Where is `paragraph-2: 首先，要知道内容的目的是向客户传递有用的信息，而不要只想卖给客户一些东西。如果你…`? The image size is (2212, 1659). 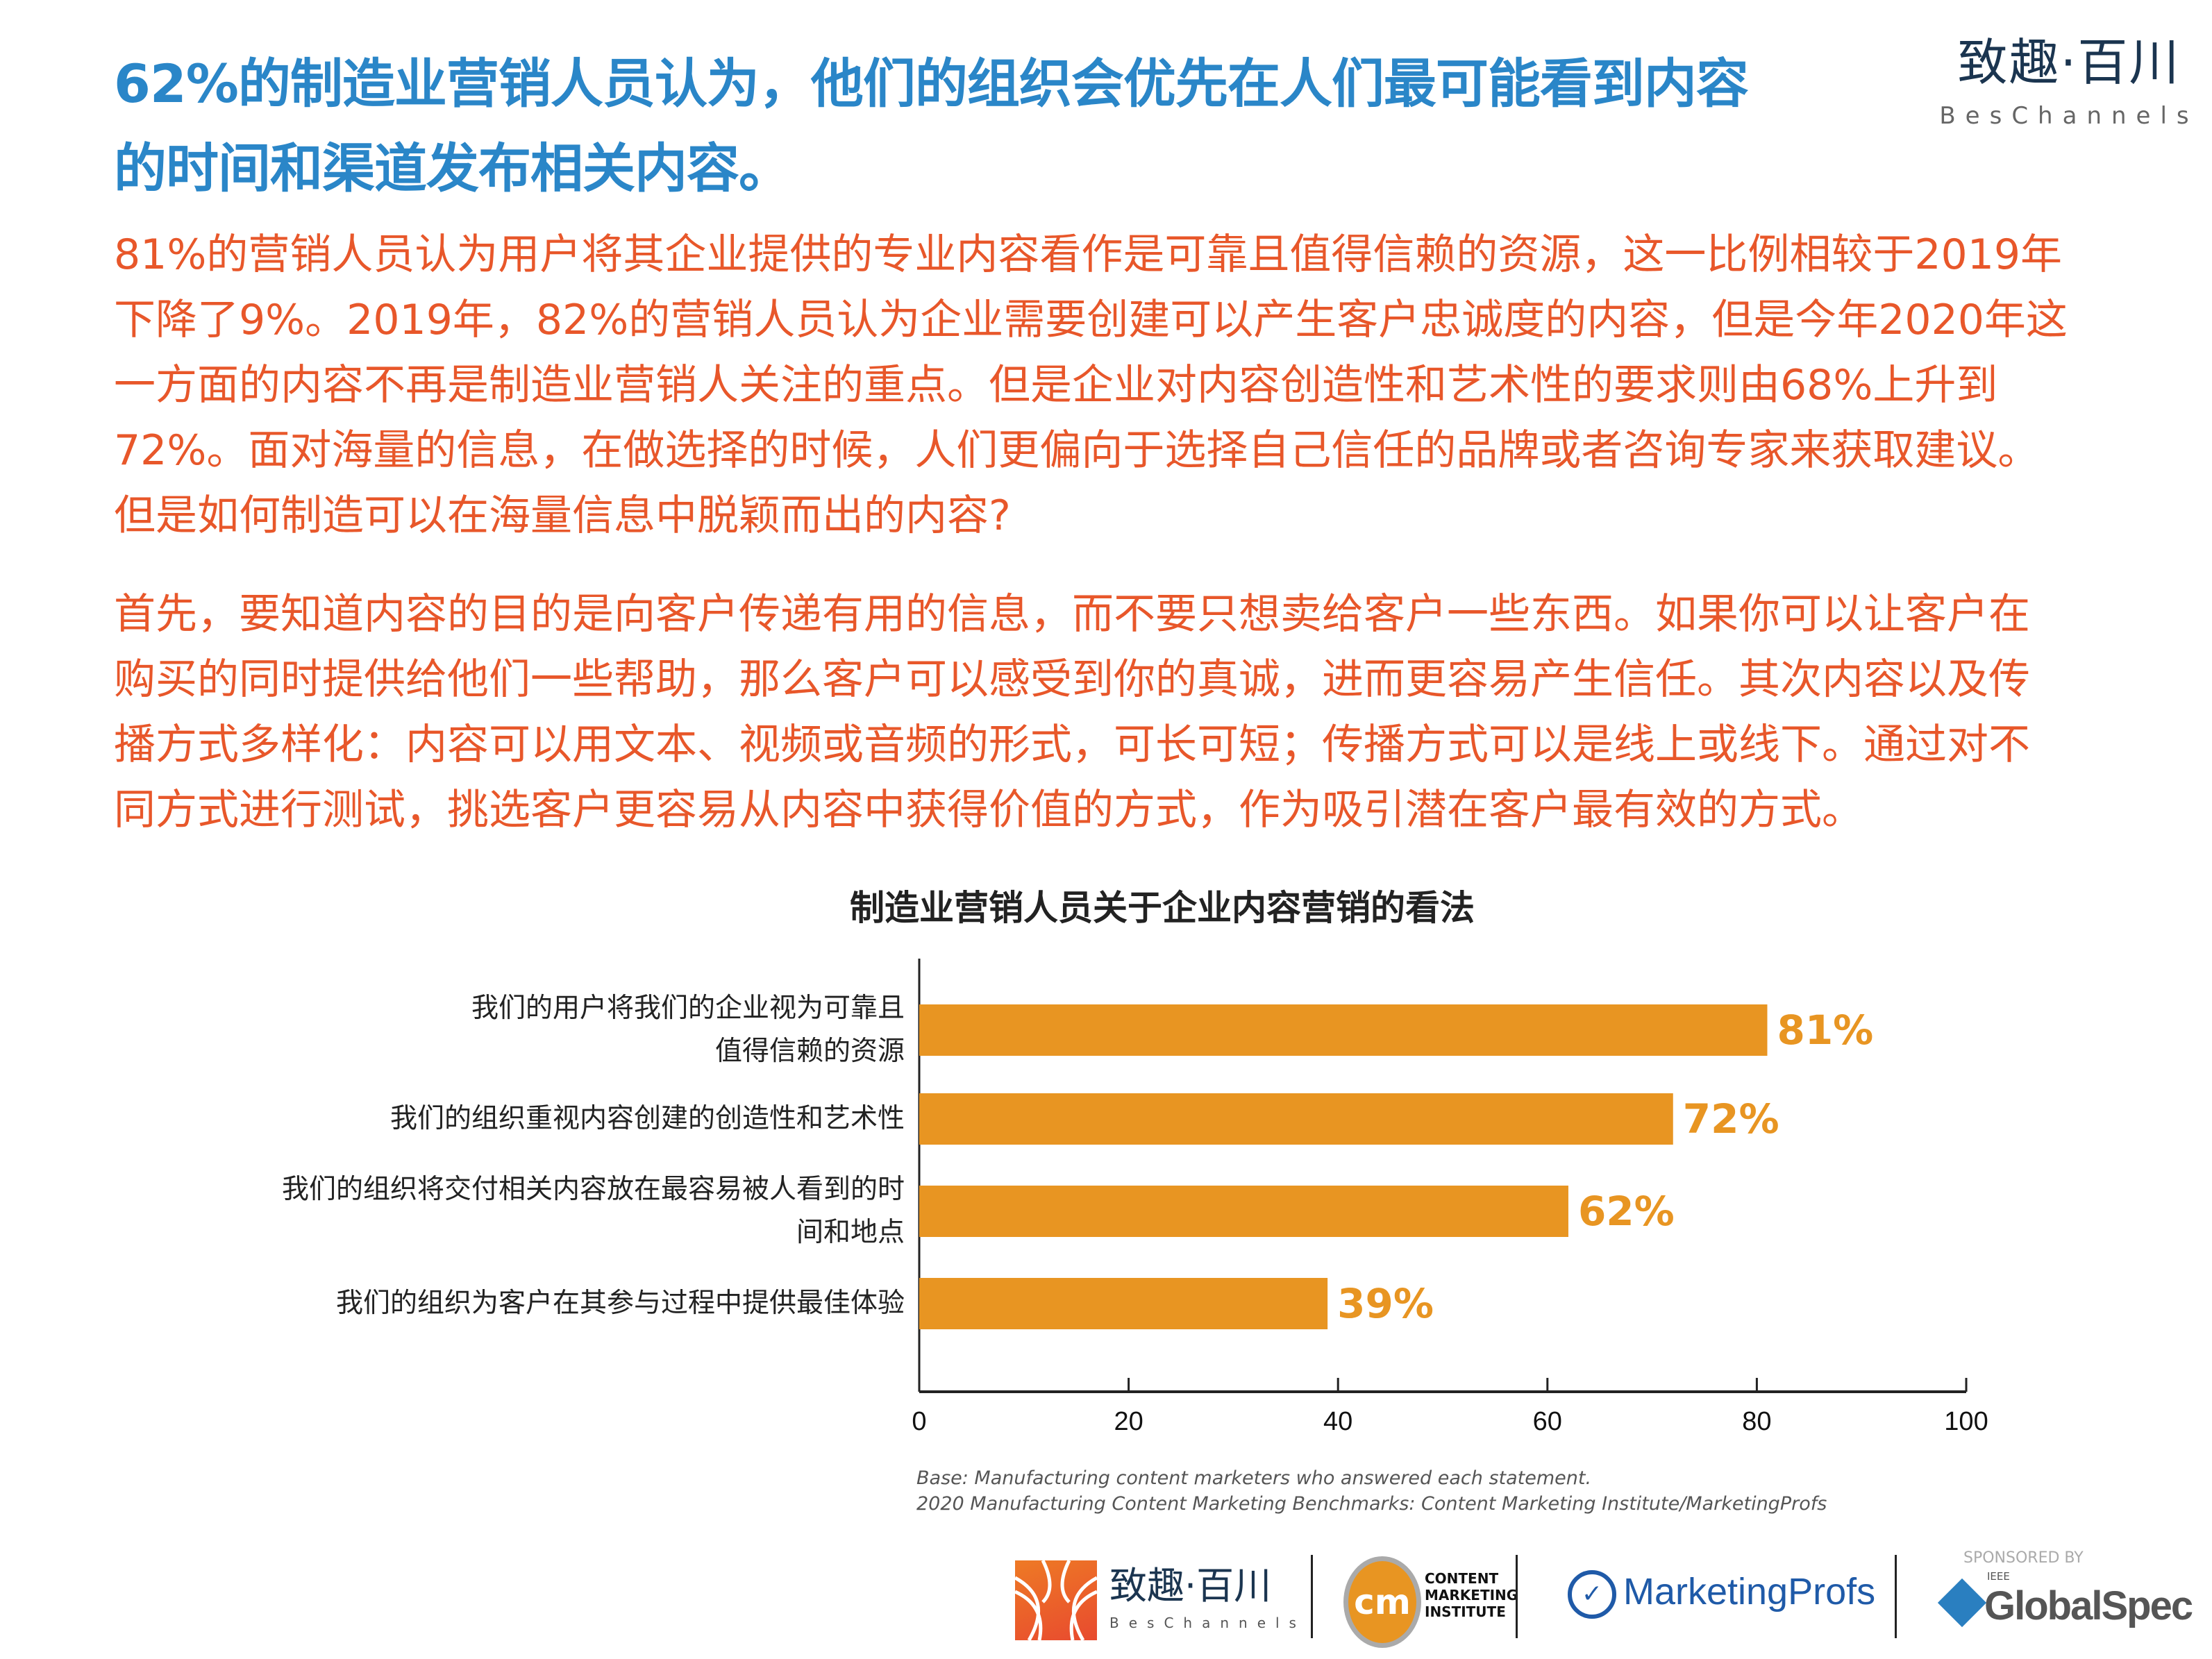 paragraph-2: 首先，要知道内容的目的是向客户传递有用的信息，而不要只想卖给客户一些东西。如果你… is located at coordinates (1072, 712).